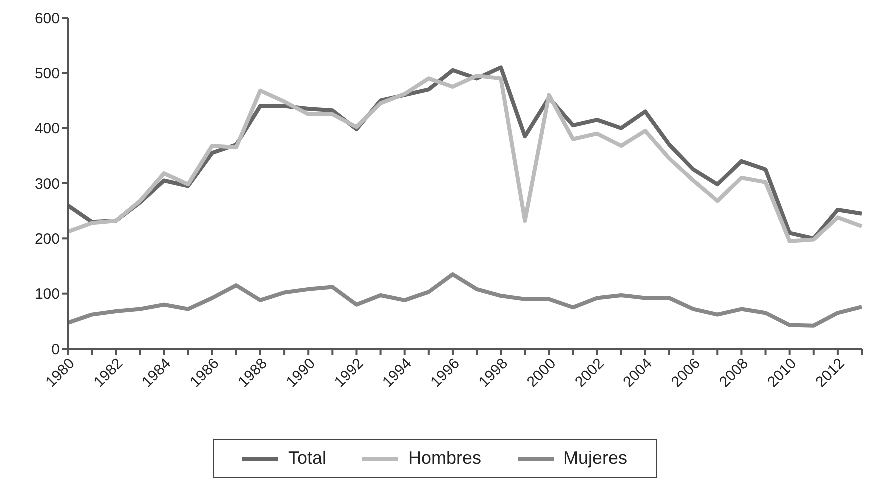  Describe the element at coordinates (595, 458) in the screenshot. I see `legend-label: Mujeres` at that location.